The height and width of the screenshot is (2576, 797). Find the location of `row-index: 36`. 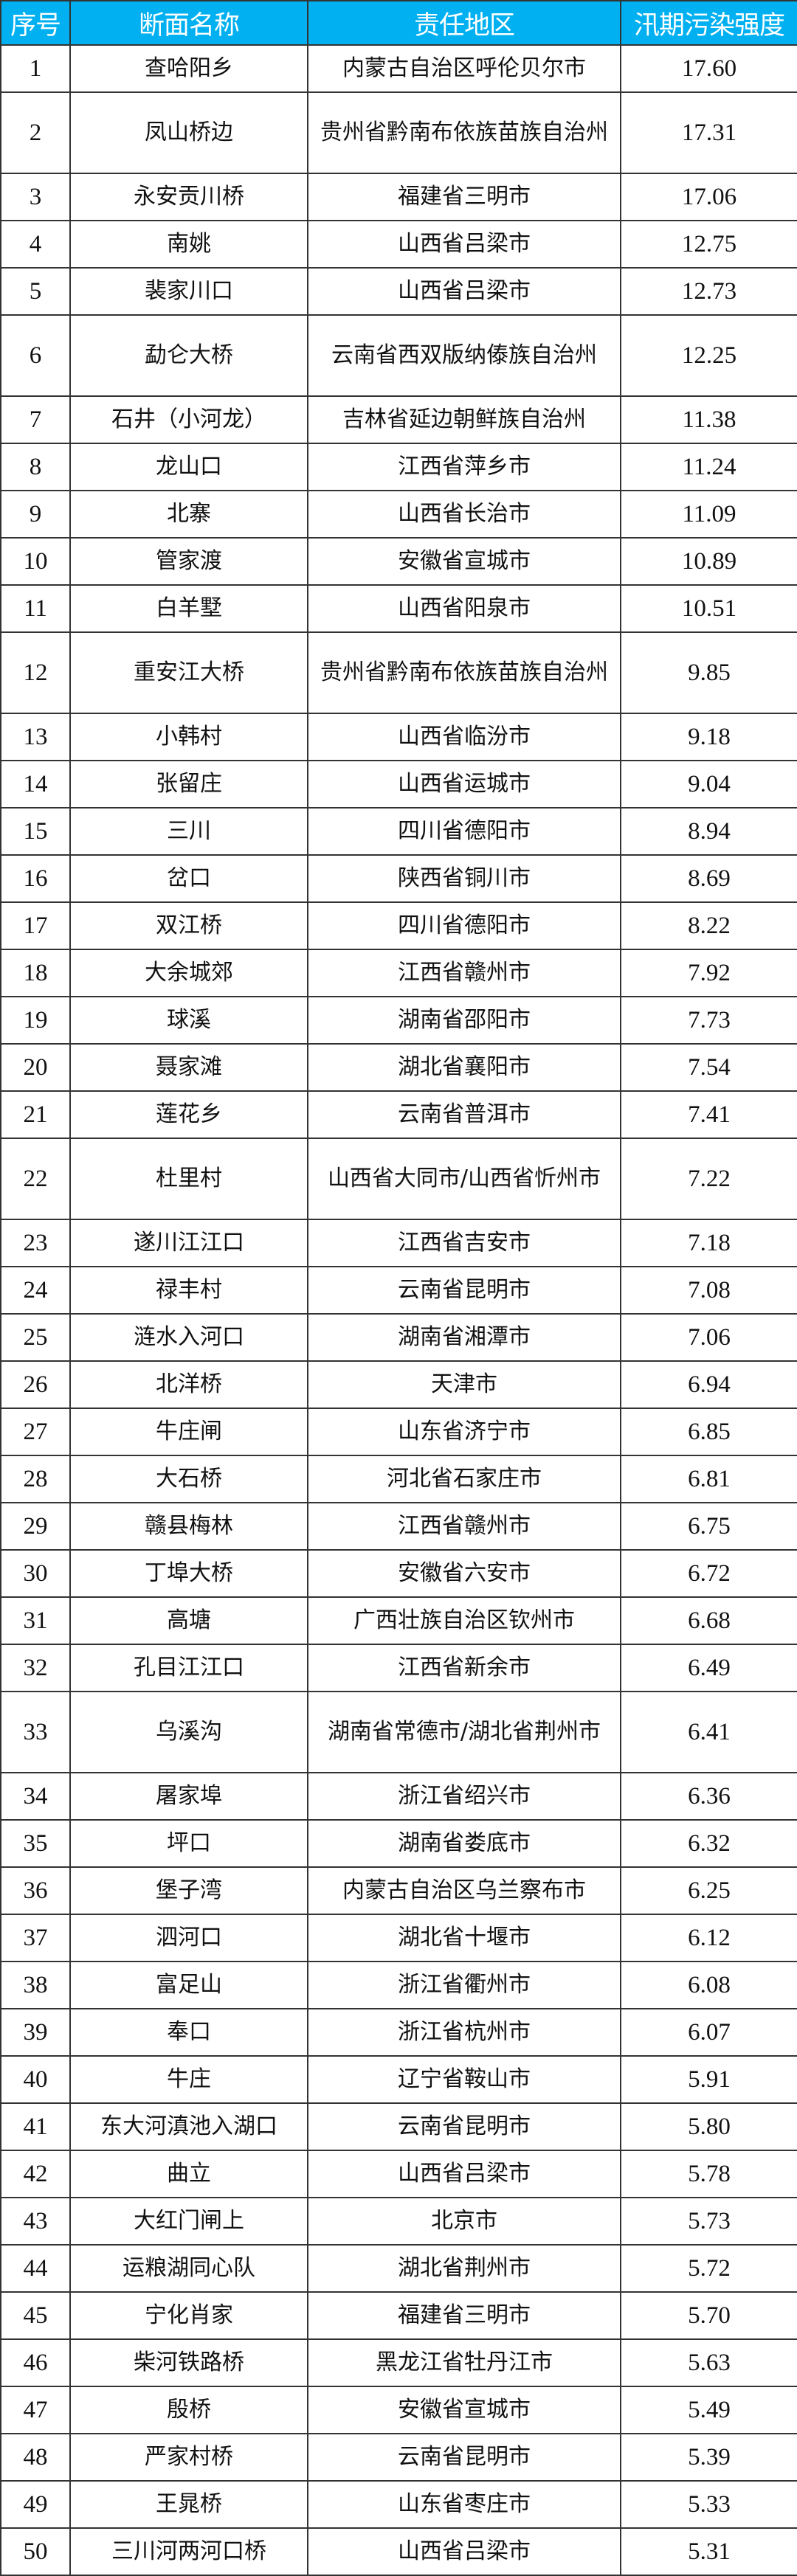

row-index: 36 is located at coordinates (35, 1891).